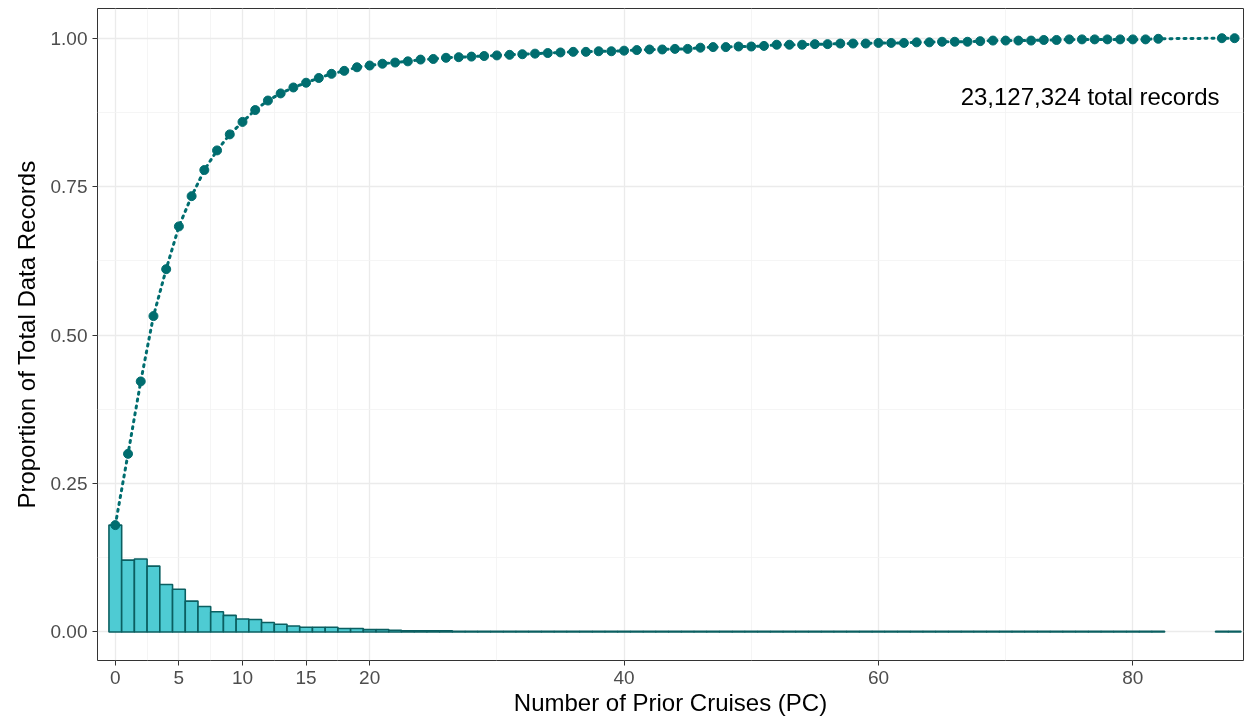  I want to click on y-tick-label: 1.00, so click(69, 38).